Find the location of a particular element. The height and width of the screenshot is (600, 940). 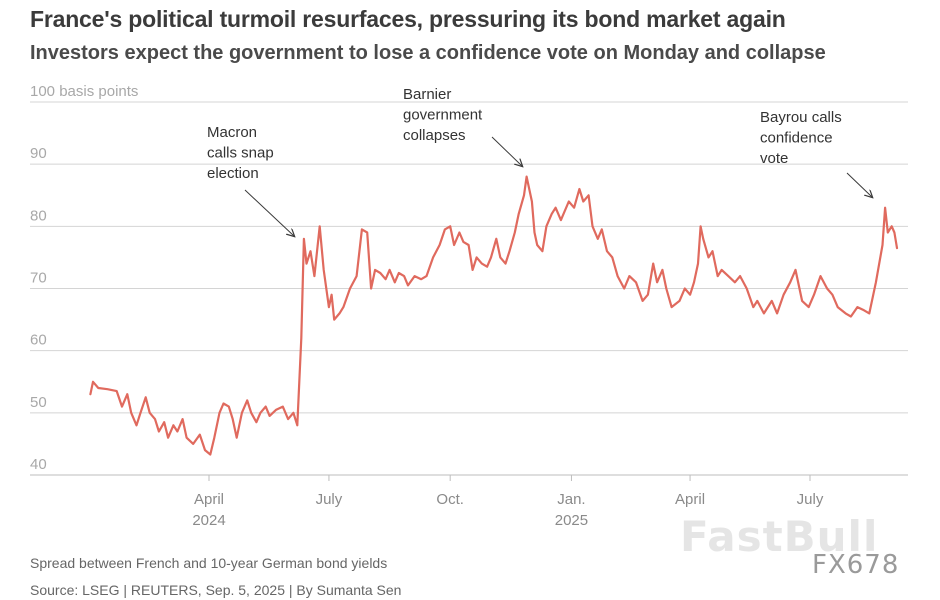

annotation-label: confidence is located at coordinates (796, 138).